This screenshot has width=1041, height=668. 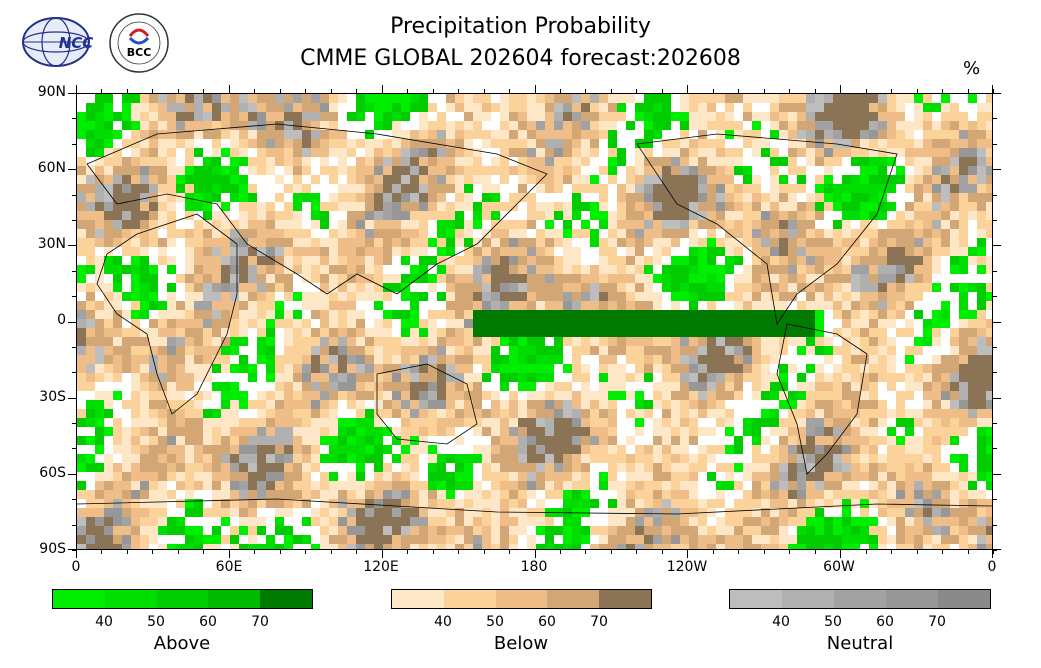 I want to click on legend-neutral-tick: 40, so click(x=781, y=622).